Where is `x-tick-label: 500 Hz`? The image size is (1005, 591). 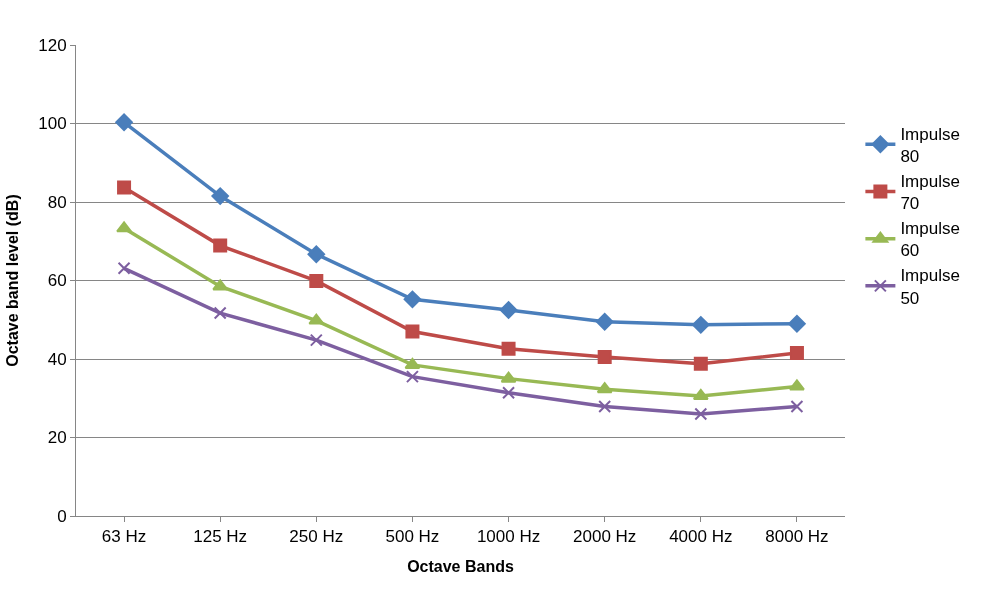
x-tick-label: 500 Hz is located at coordinates (412, 537).